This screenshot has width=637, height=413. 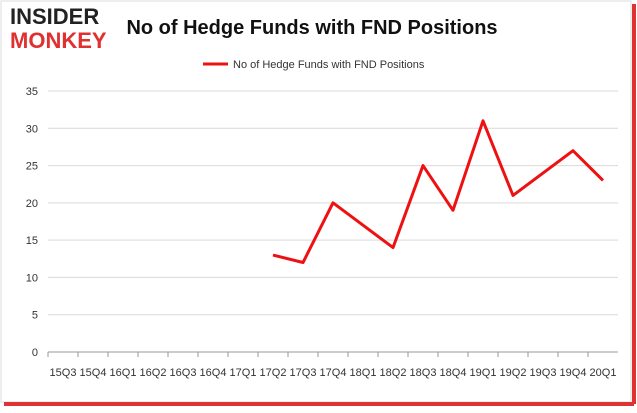 What do you see at coordinates (32, 167) in the screenshot?
I see `y-tick-label: 25` at bounding box center [32, 167].